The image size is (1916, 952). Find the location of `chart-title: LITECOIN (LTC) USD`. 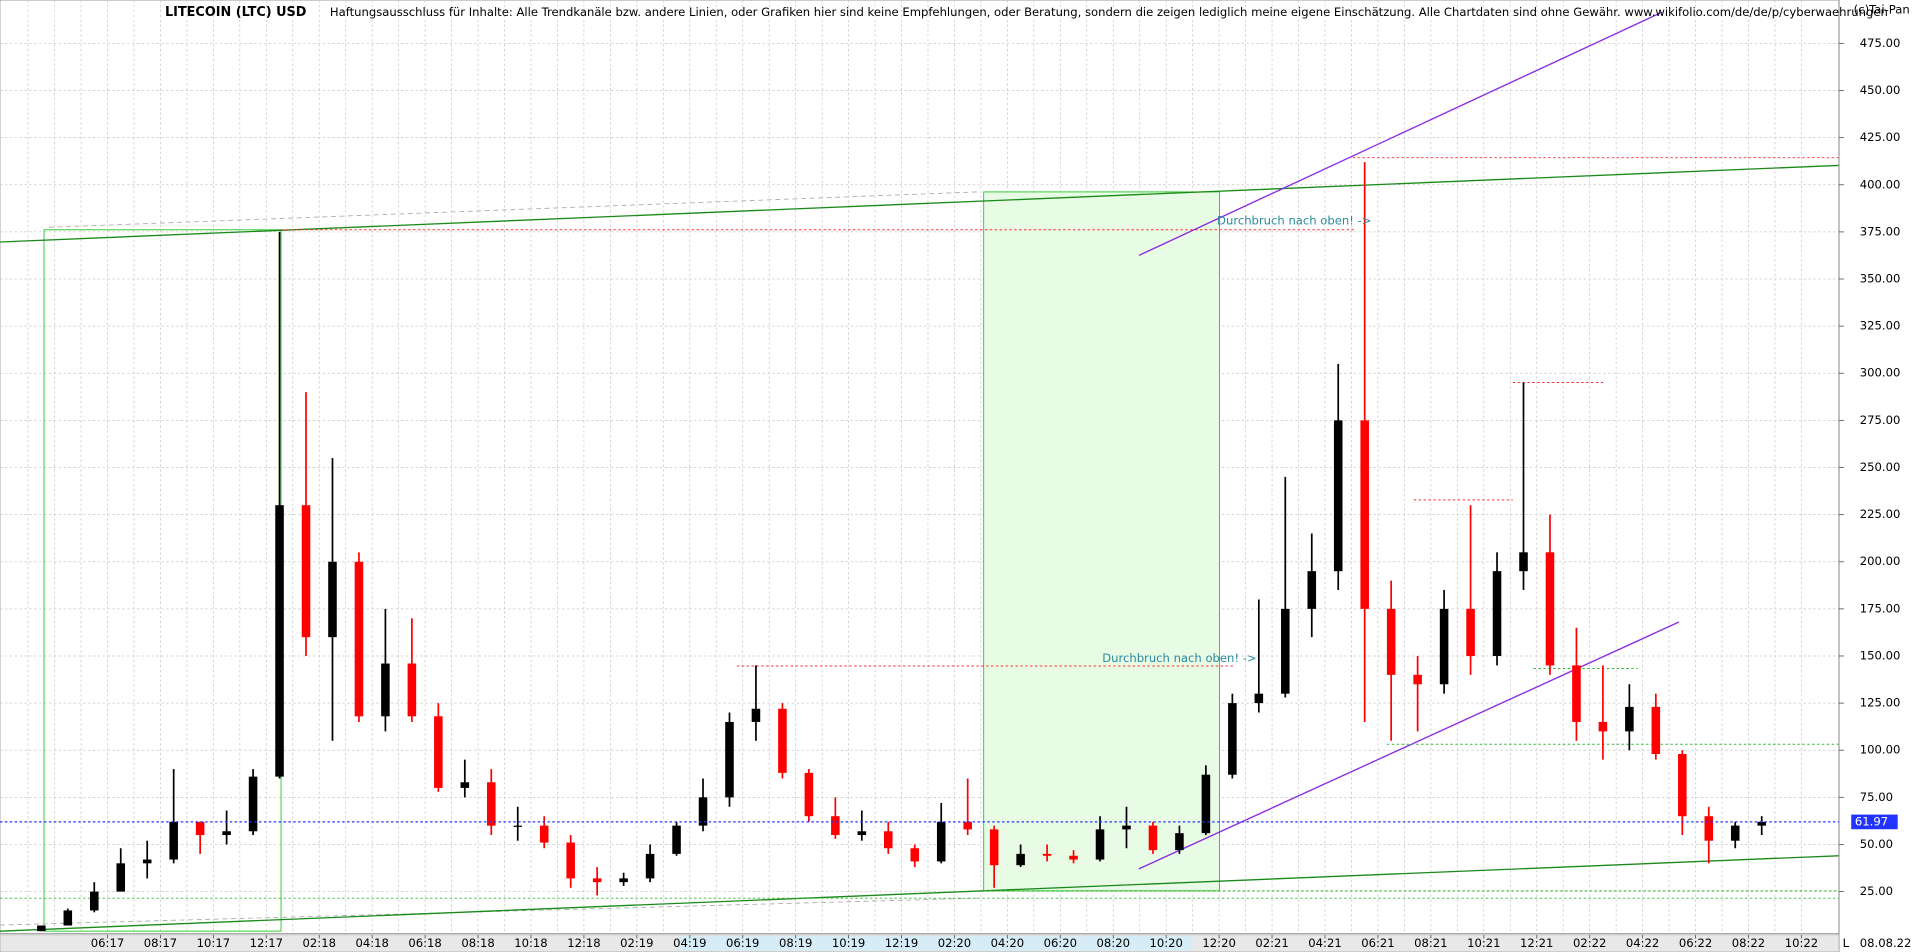

chart-title: LITECOIN (LTC) USD is located at coordinates (235, 12).